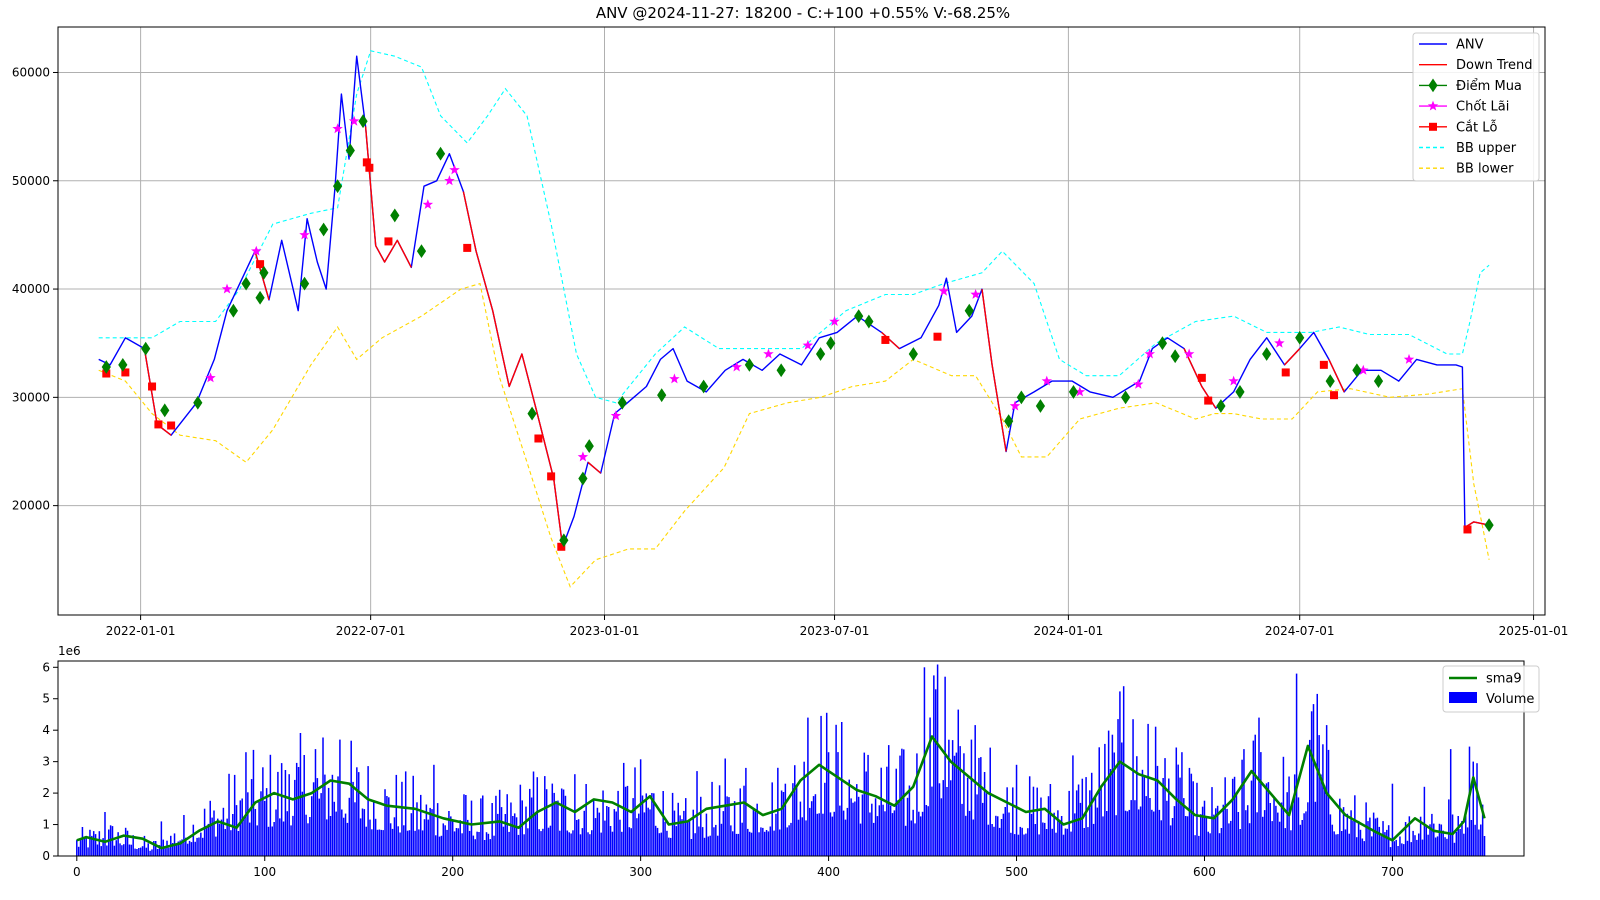  I want to click on volume-x-tick-label: 600, so click(1204, 872).